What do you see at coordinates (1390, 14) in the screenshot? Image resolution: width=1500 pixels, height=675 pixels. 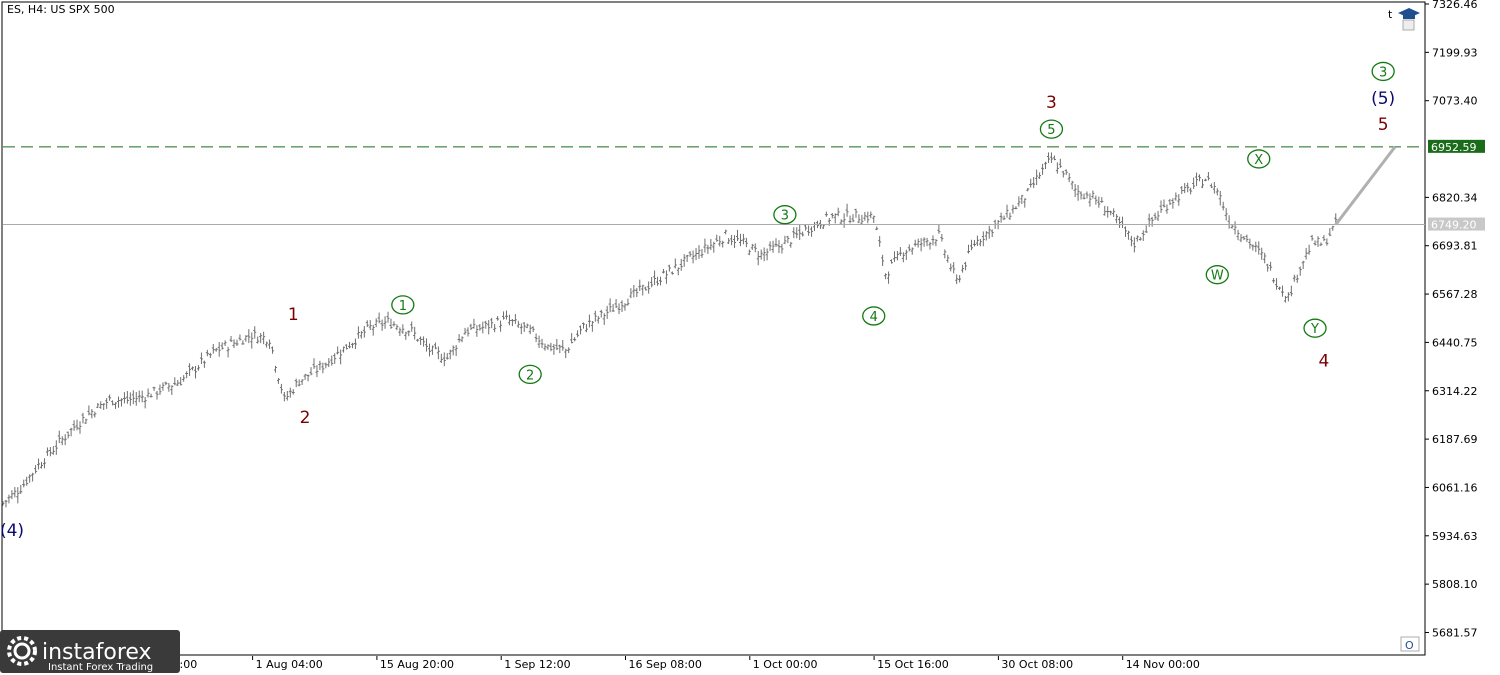 I see `corner-t-glyph: t` at bounding box center [1390, 14].